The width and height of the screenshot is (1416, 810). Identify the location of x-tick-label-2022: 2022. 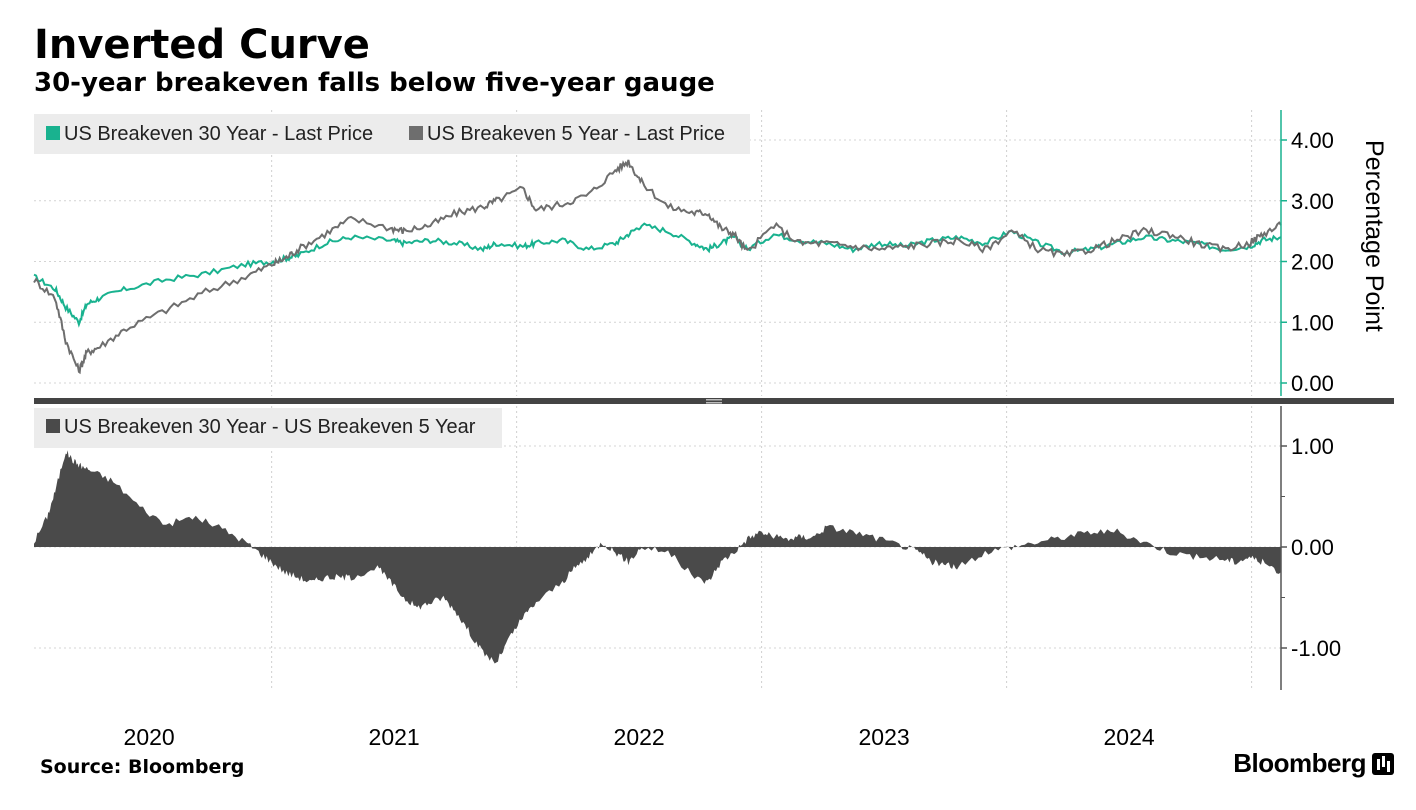
(639, 737).